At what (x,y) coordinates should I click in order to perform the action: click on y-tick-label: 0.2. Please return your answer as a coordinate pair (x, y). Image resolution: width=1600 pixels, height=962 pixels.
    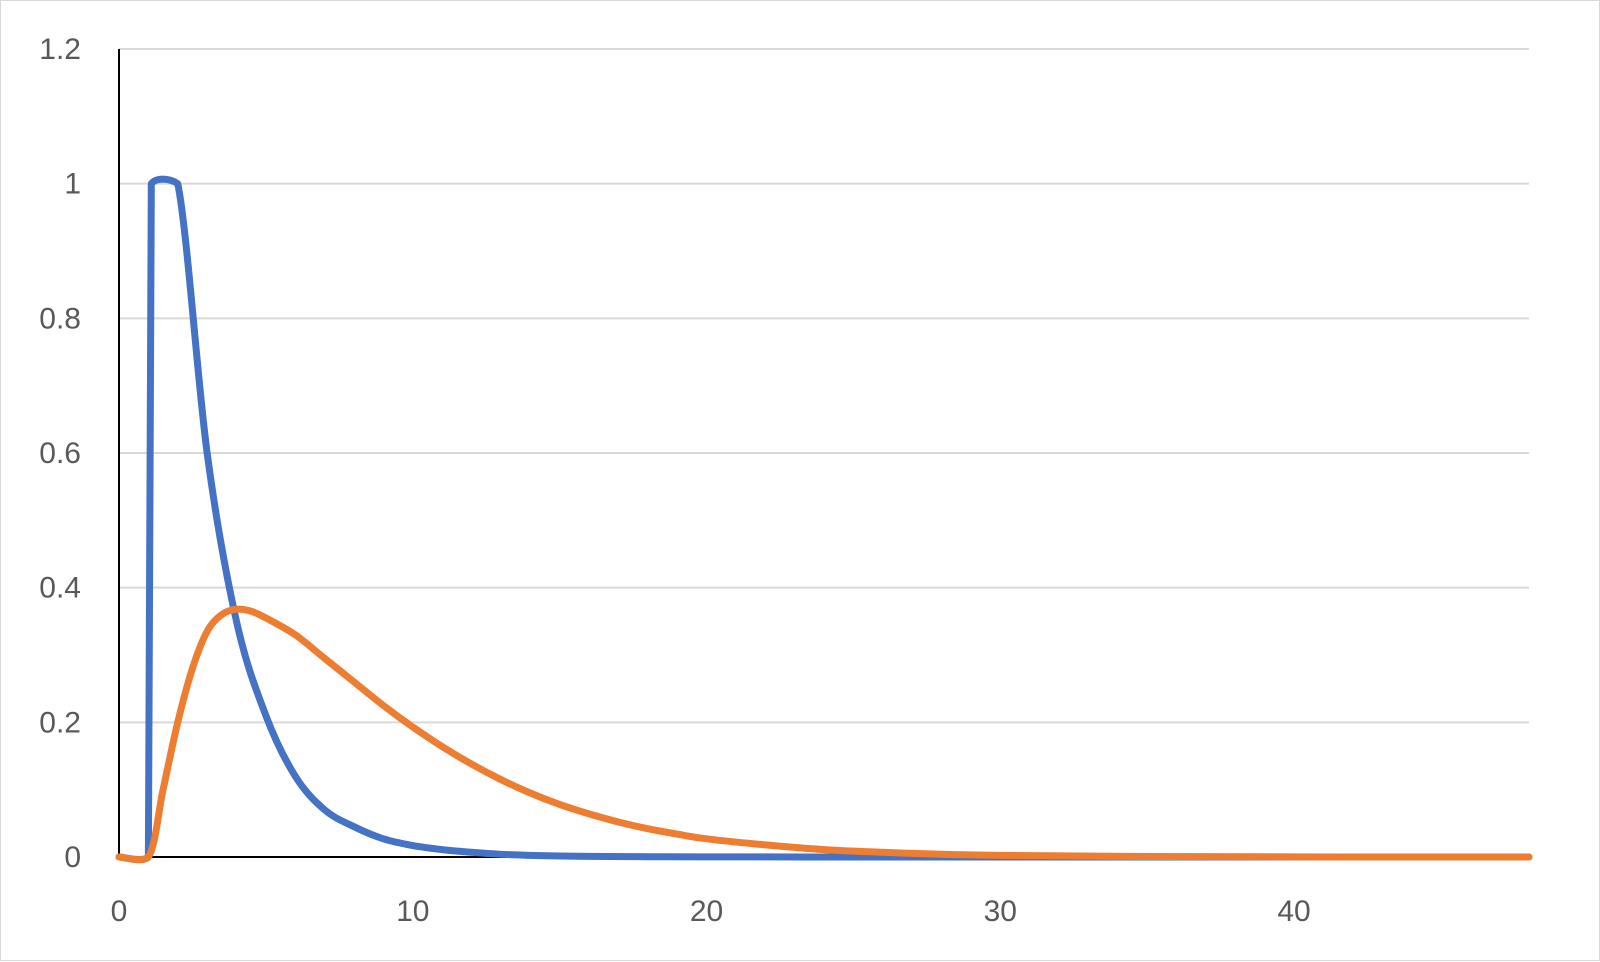
    Looking at the image, I should click on (60, 722).